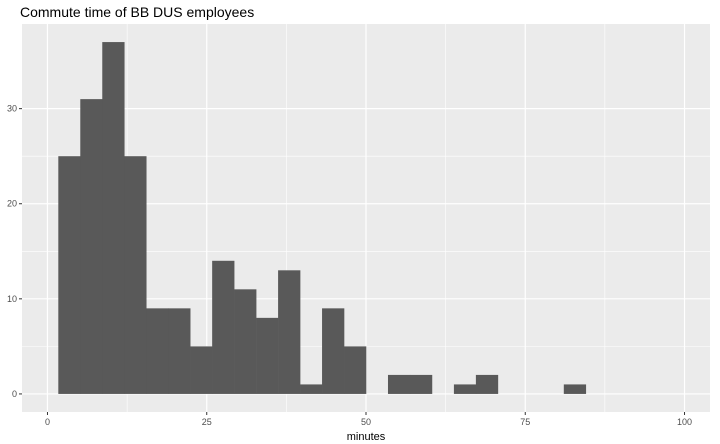  I want to click on x-tick-label: 100, so click(684, 422).